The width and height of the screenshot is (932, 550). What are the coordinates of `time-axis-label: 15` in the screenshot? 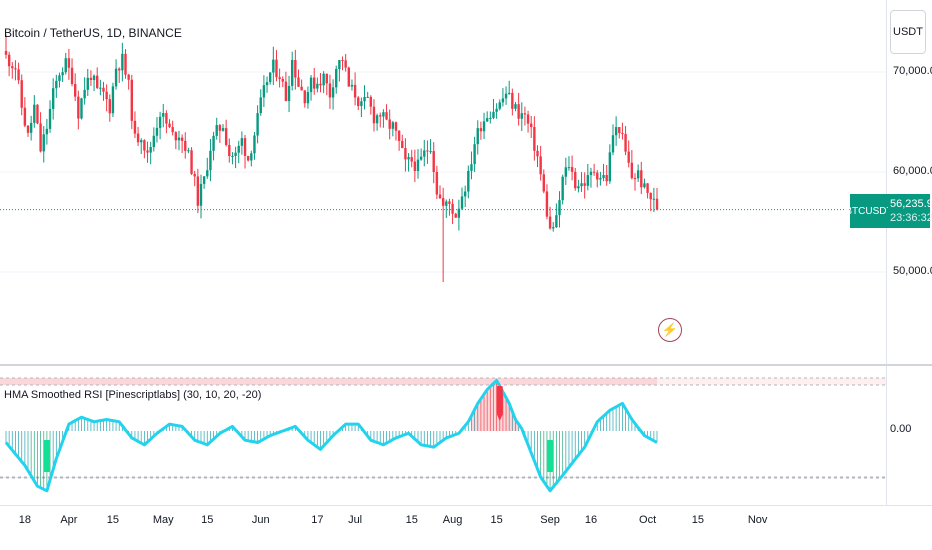 It's located at (698, 520).